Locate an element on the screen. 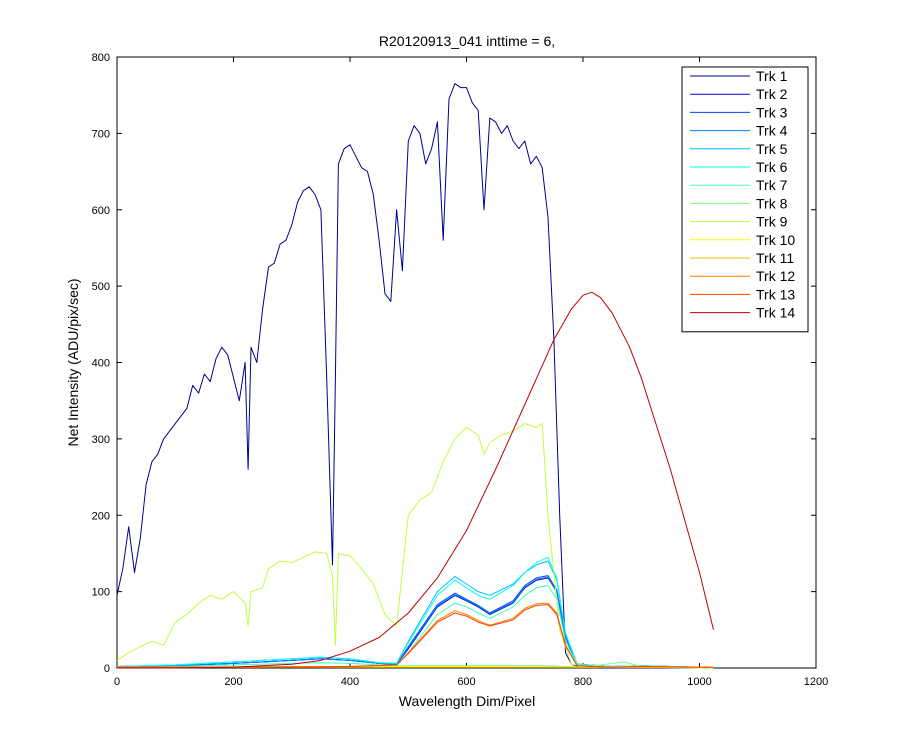  legend-entry-label: Trk 12 is located at coordinates (775, 276).